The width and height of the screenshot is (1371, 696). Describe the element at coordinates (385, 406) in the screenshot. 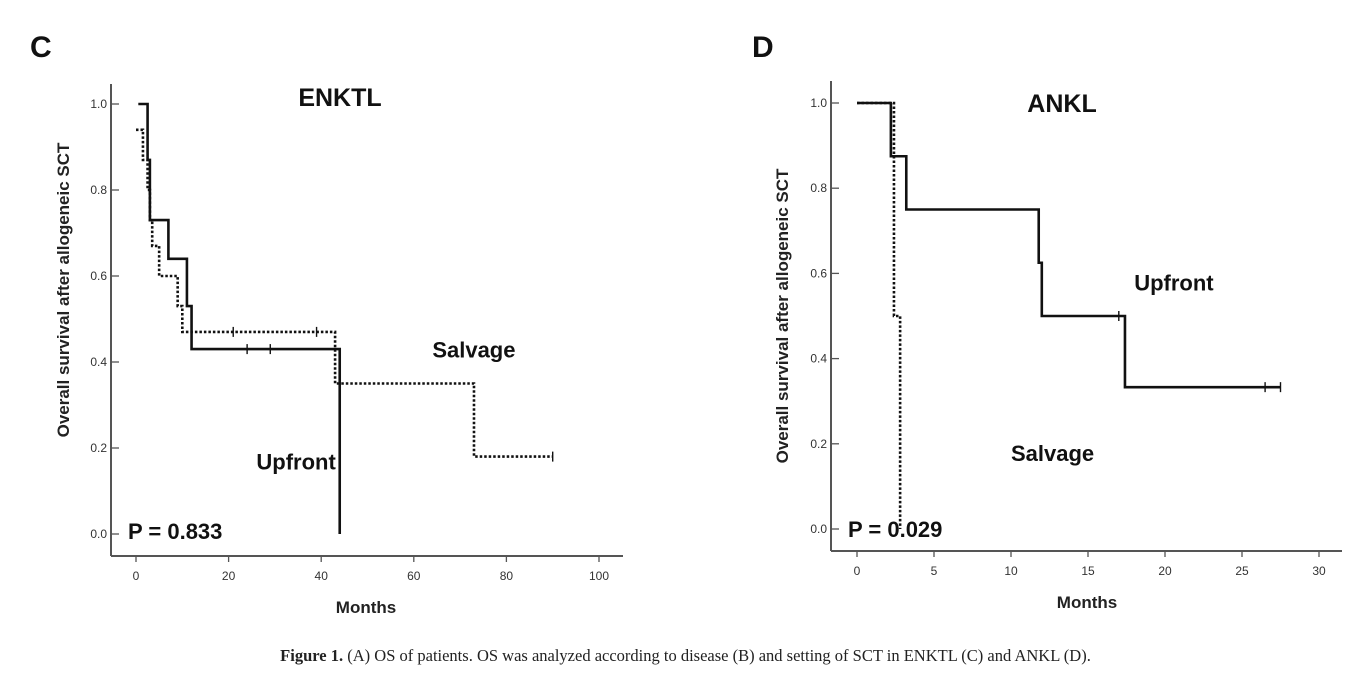

I see `curve-annotations: Salvage Upfront` at that location.